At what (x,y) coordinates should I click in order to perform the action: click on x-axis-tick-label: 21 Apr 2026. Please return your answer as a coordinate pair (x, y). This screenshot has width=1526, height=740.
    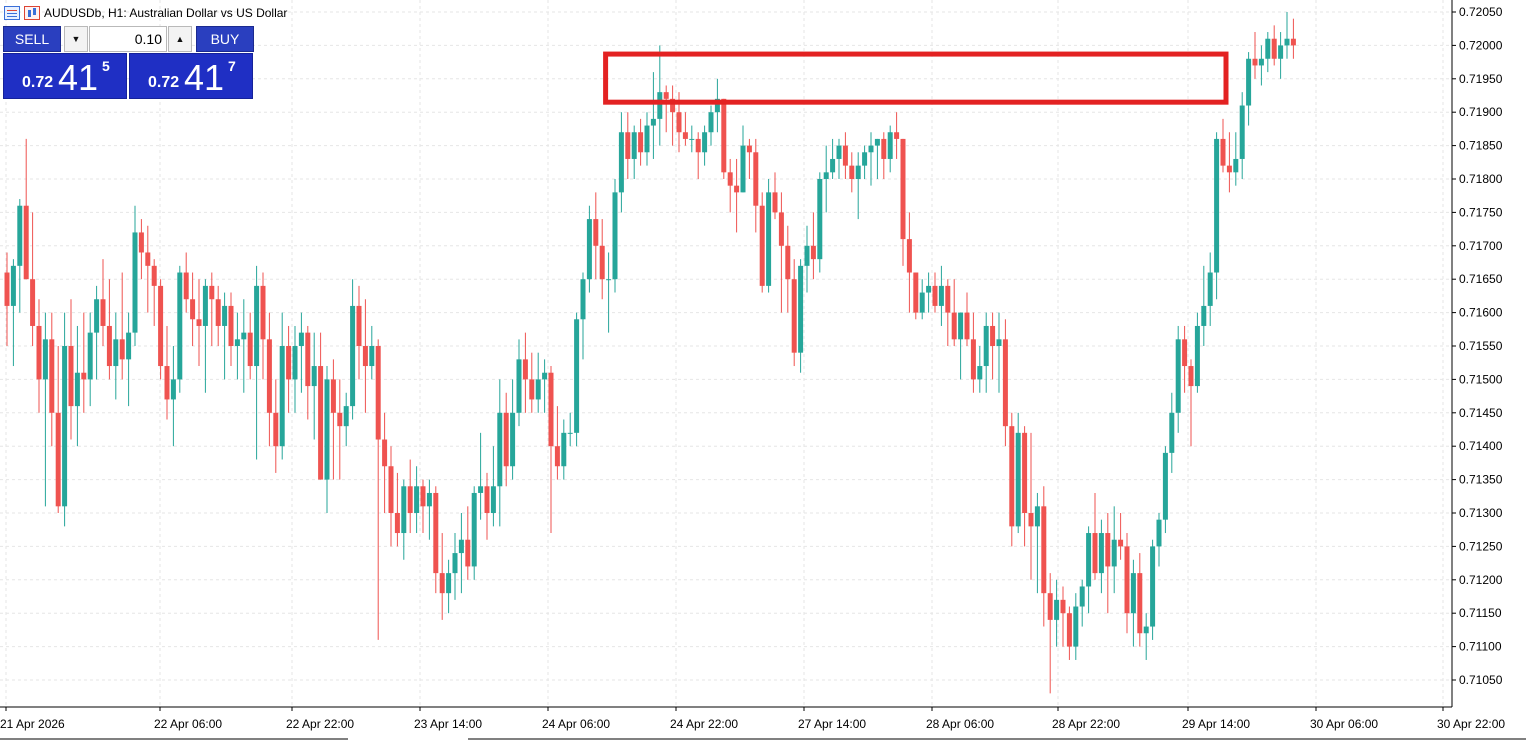
    Looking at the image, I should click on (32, 724).